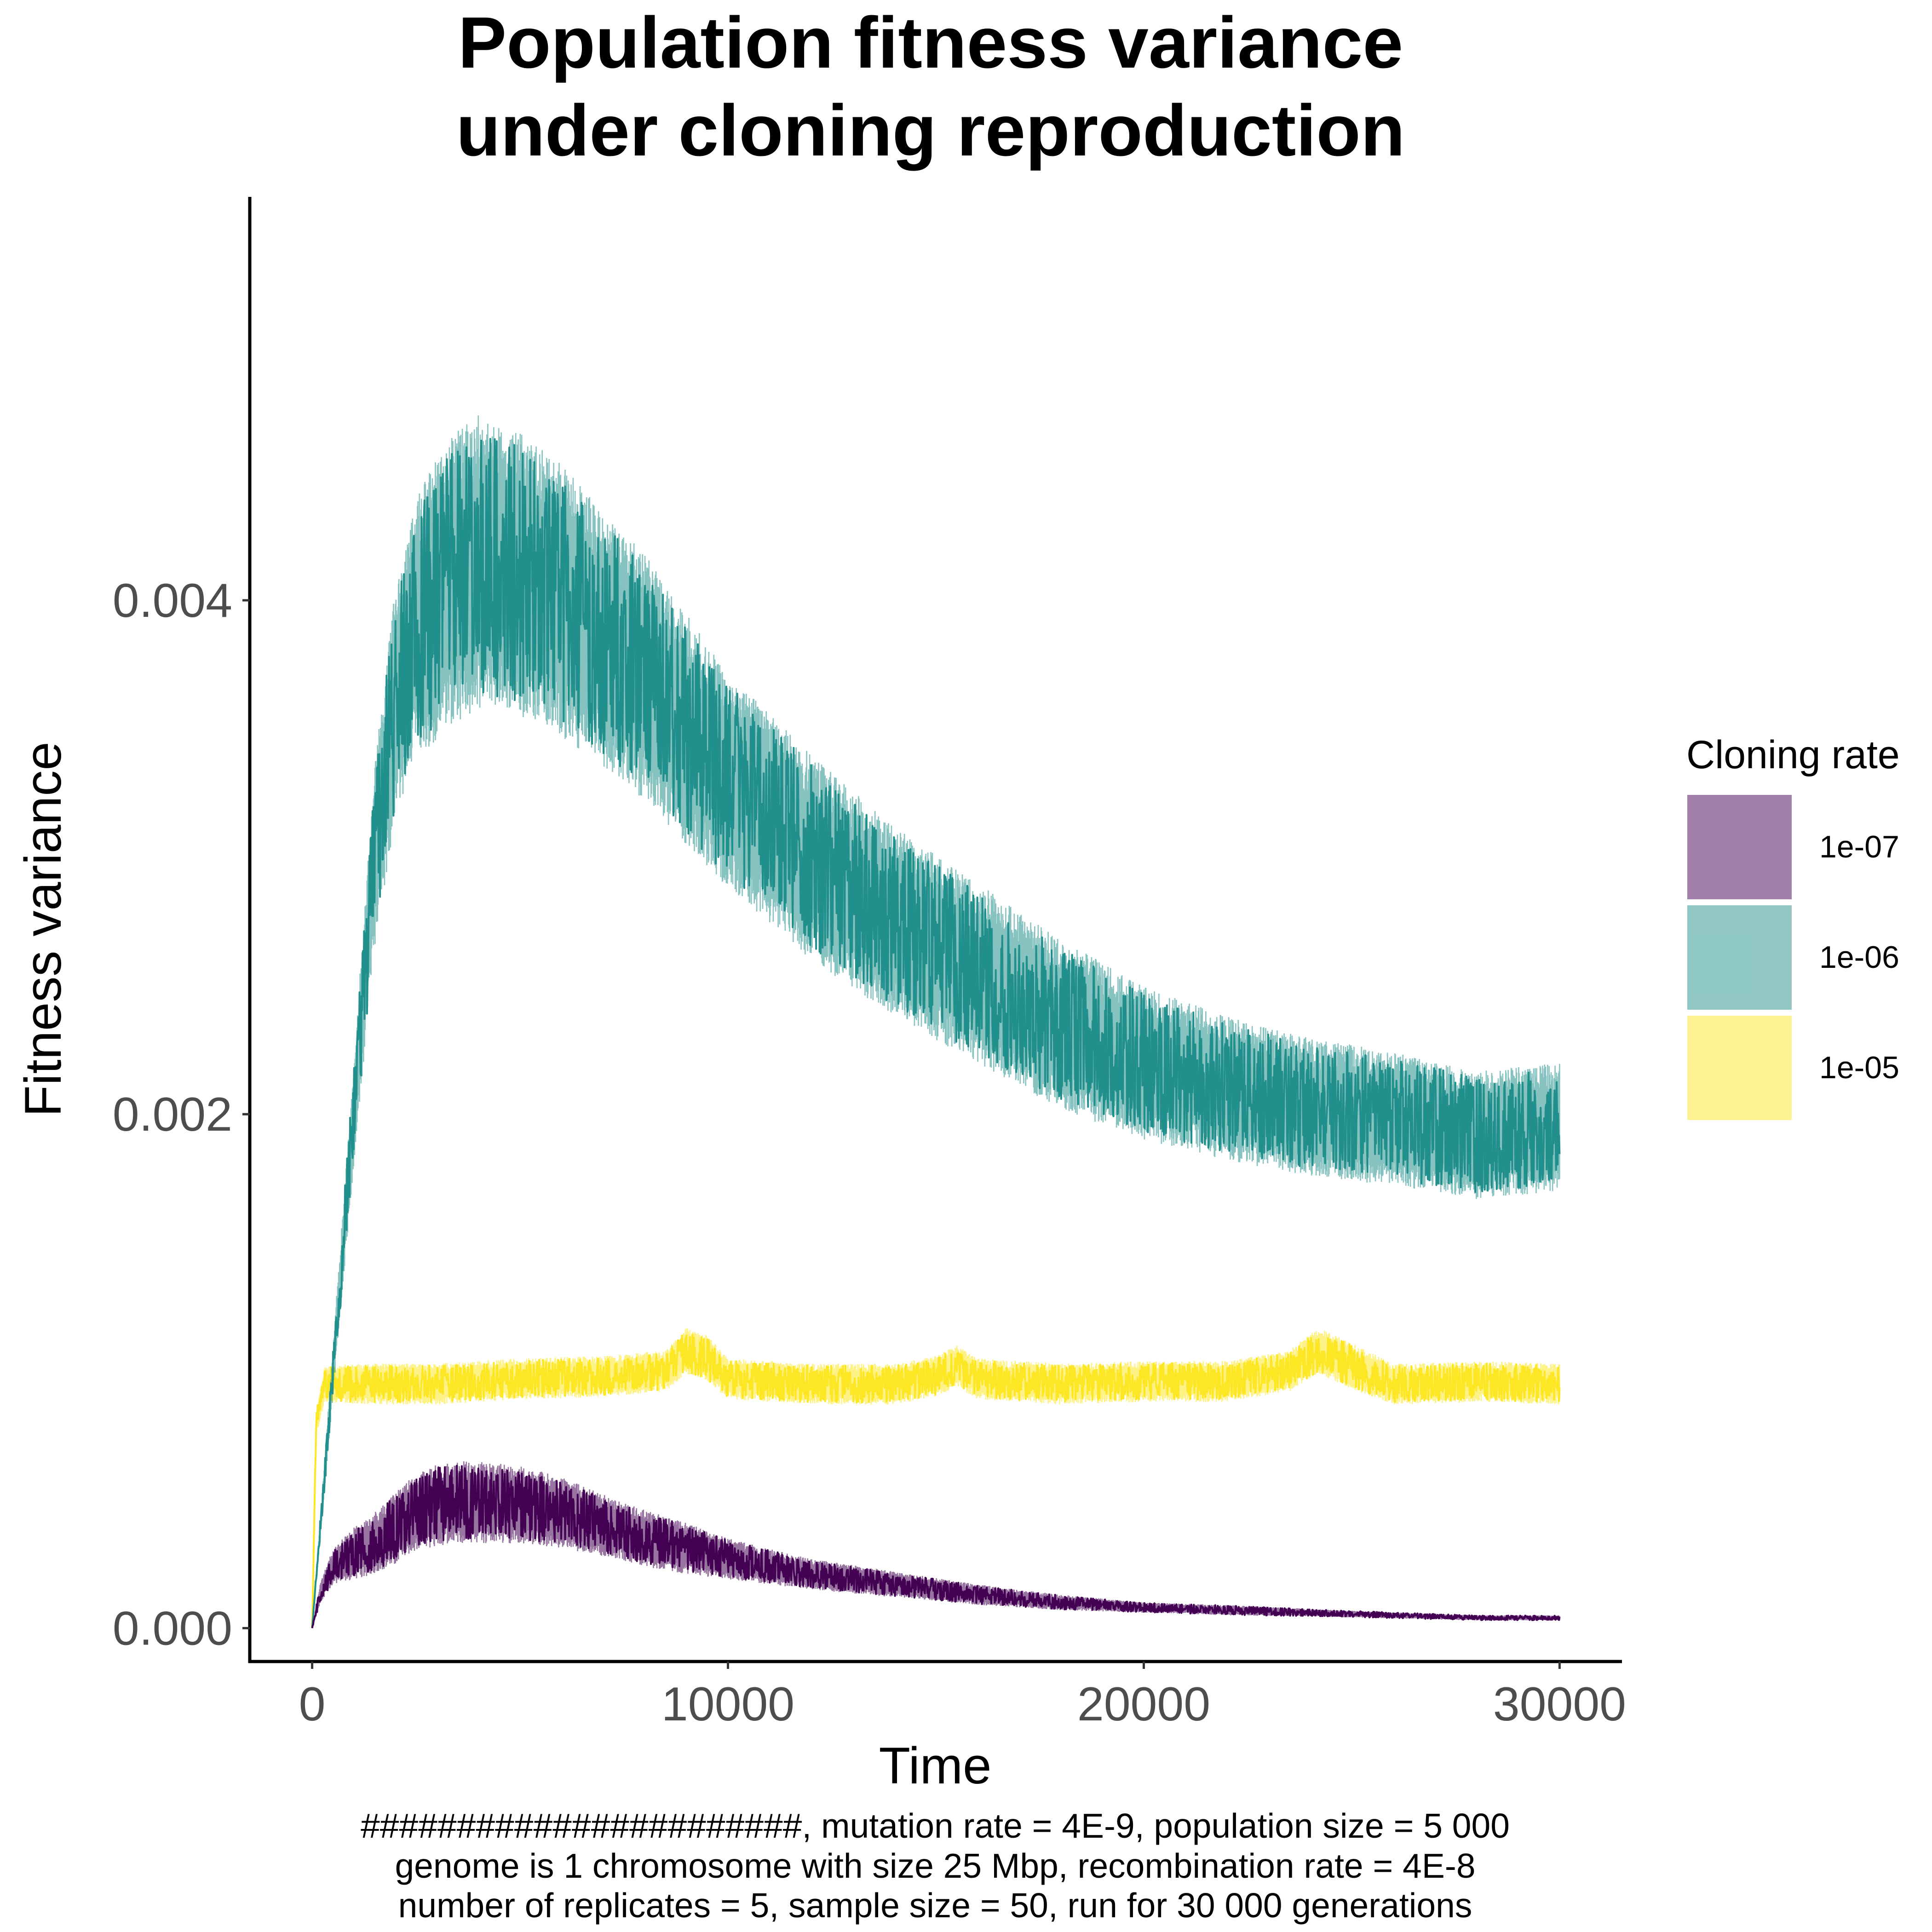 The width and height of the screenshot is (1932, 1932). Describe the element at coordinates (935, 1765) in the screenshot. I see `x-axis-title: Time` at that location.